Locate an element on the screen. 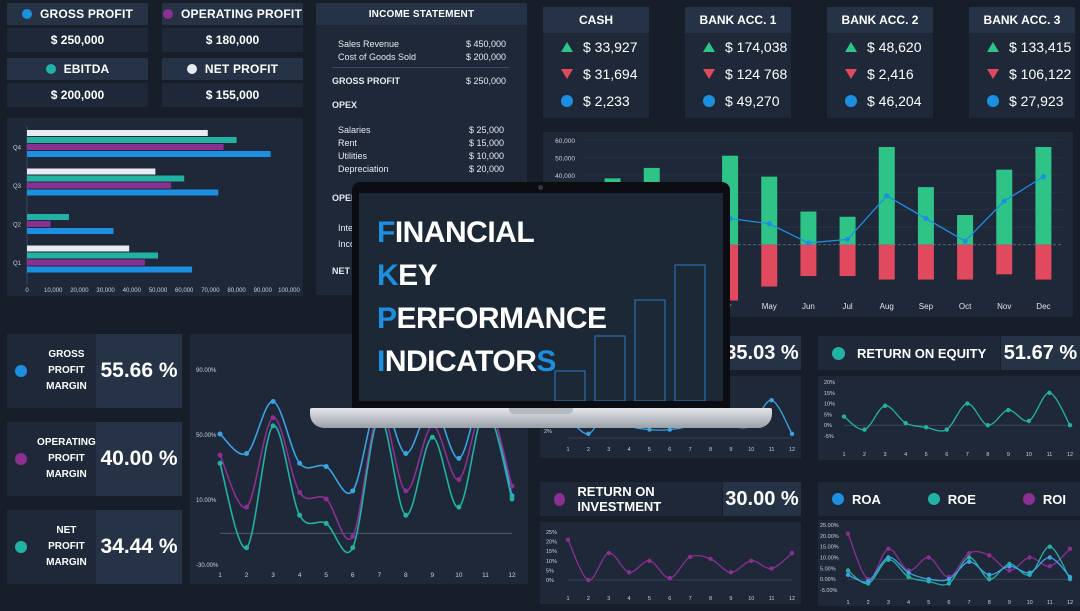 The image size is (1080, 611). legend-label: ROA is located at coordinates (866, 499).